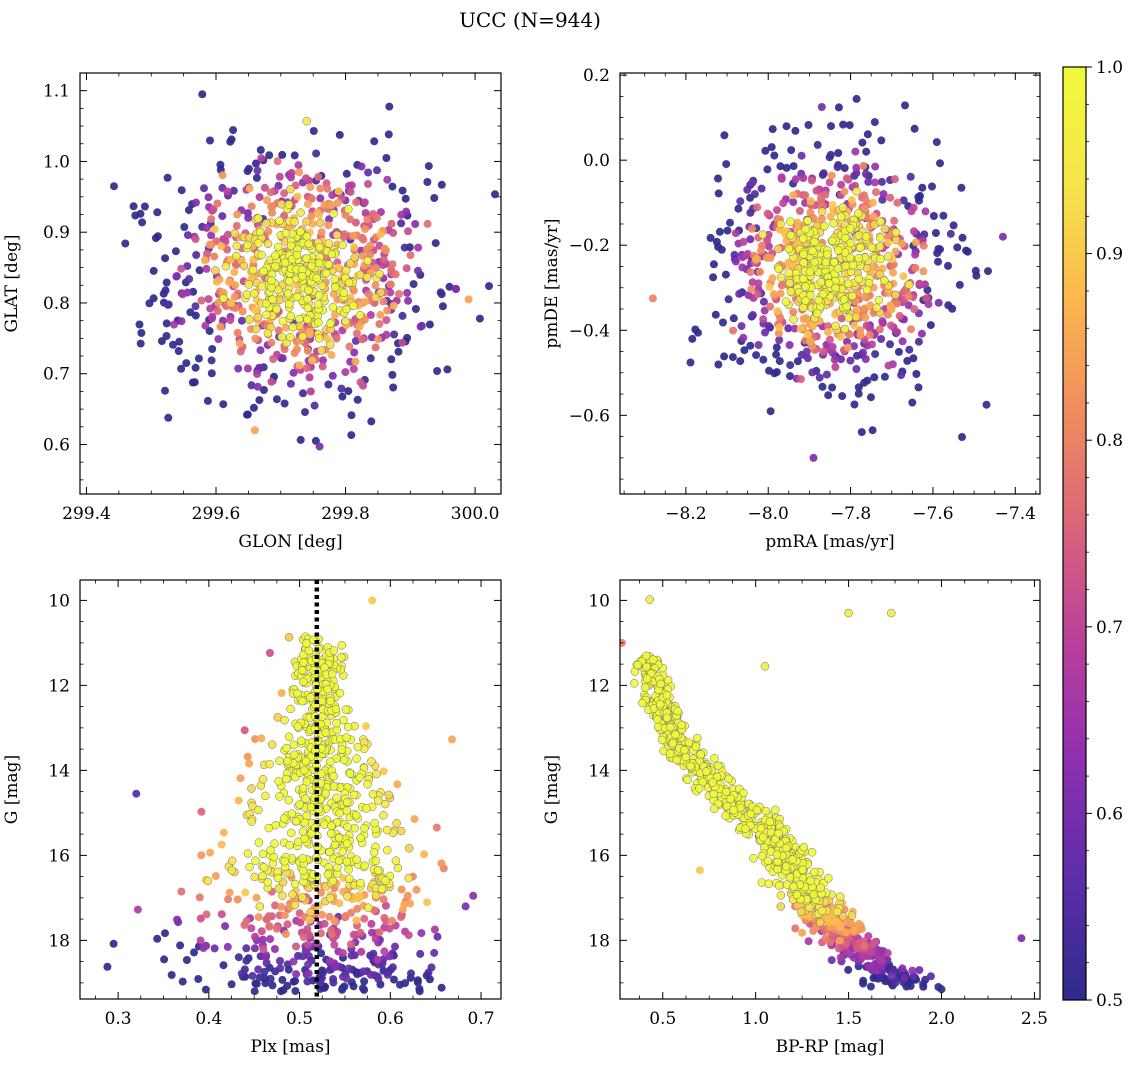 The image size is (1136, 1067). What do you see at coordinates (12, 283) in the screenshot?
I see `y-axis-label: GLAT [deg]` at bounding box center [12, 283].